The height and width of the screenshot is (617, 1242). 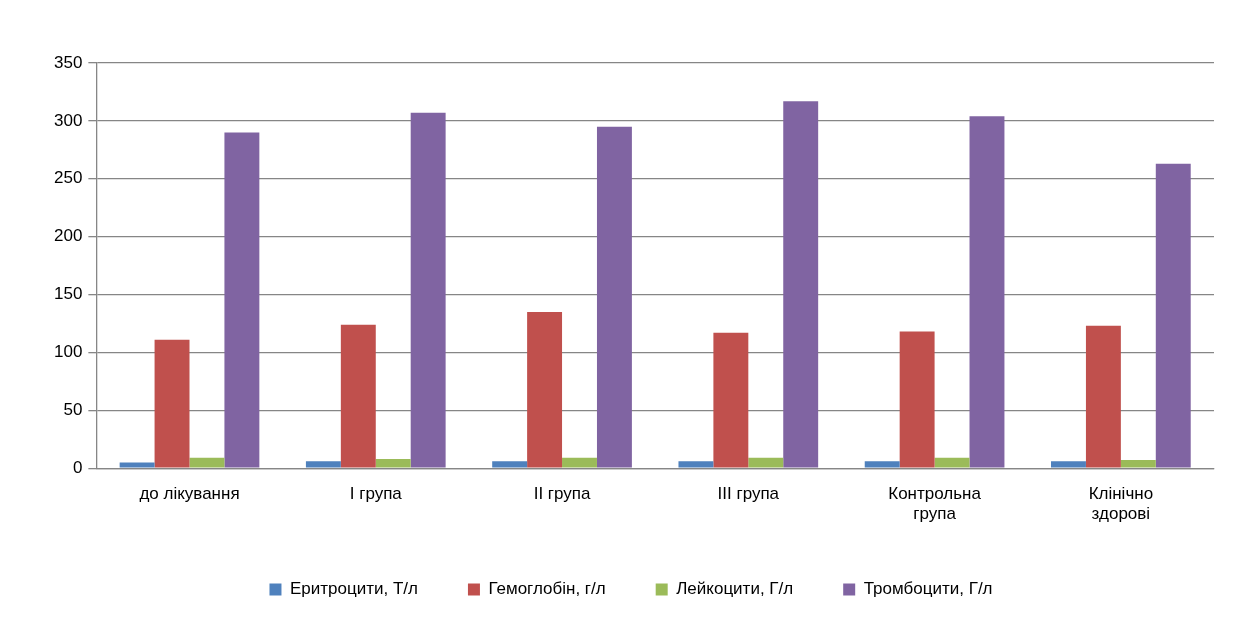 I want to click on y-tick-label: 50, so click(x=73, y=409).